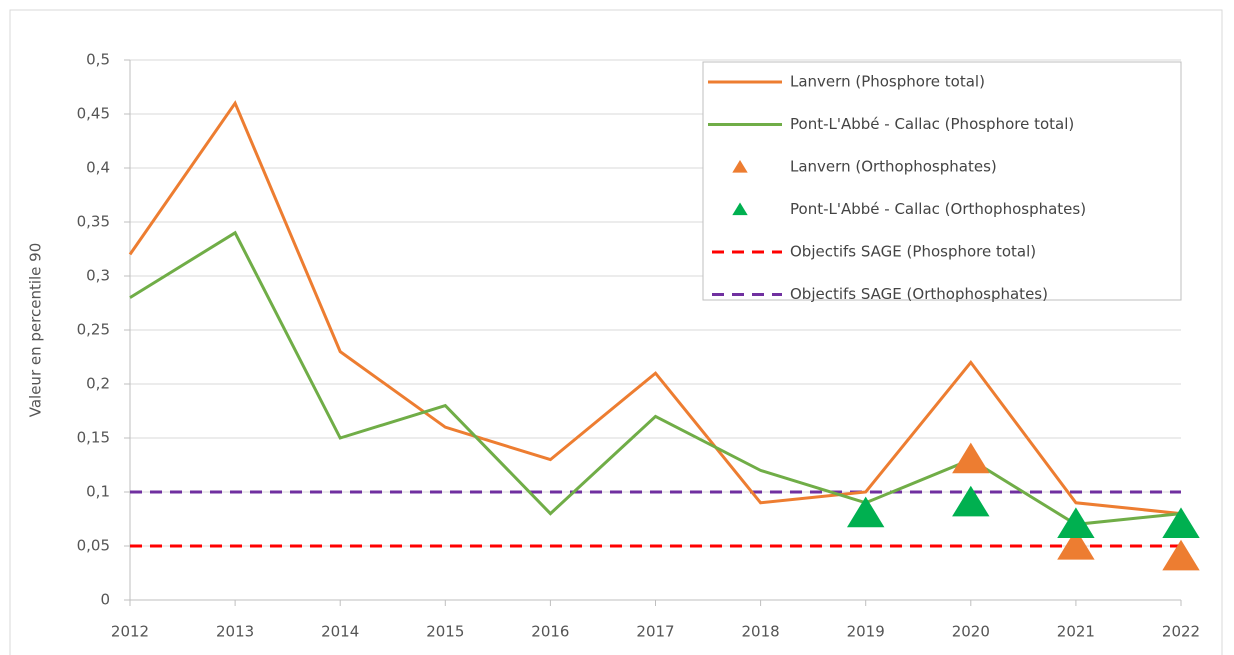  What do you see at coordinates (98, 168) in the screenshot?
I see `y-tick-label: 0,4` at bounding box center [98, 168].